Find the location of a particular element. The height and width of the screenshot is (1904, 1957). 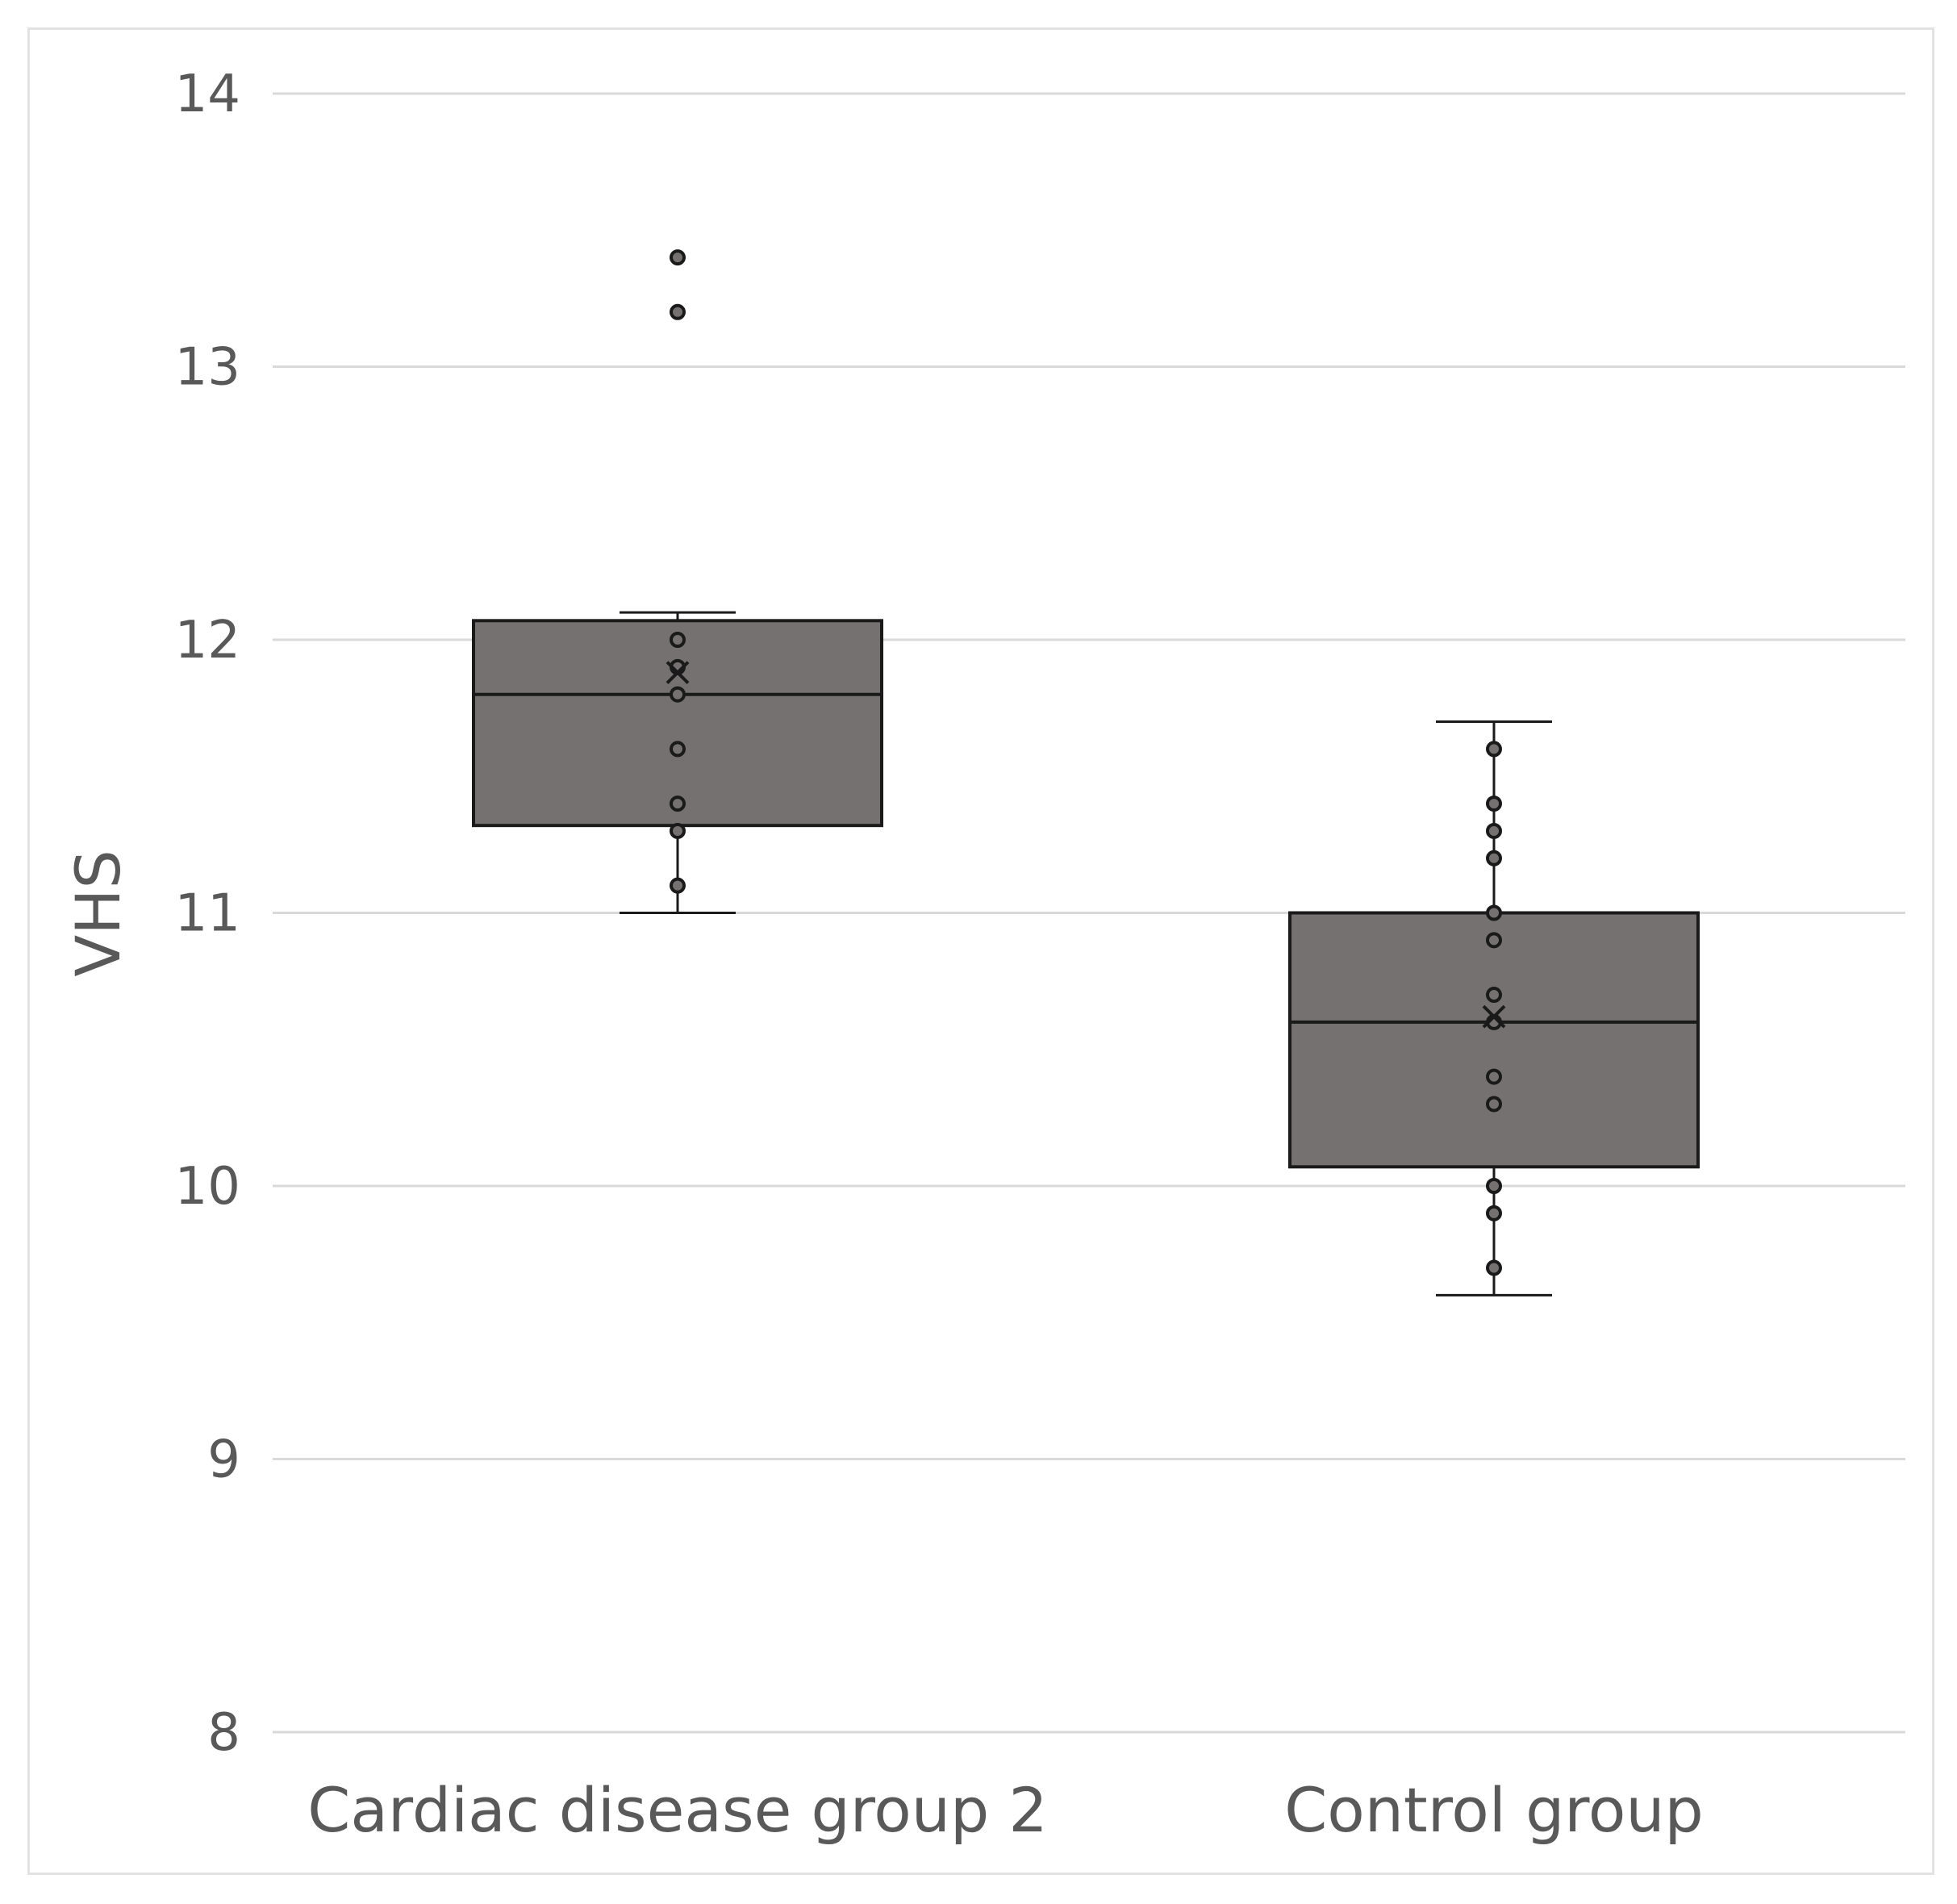

y-tick-label: 8 is located at coordinates (223, 1733).